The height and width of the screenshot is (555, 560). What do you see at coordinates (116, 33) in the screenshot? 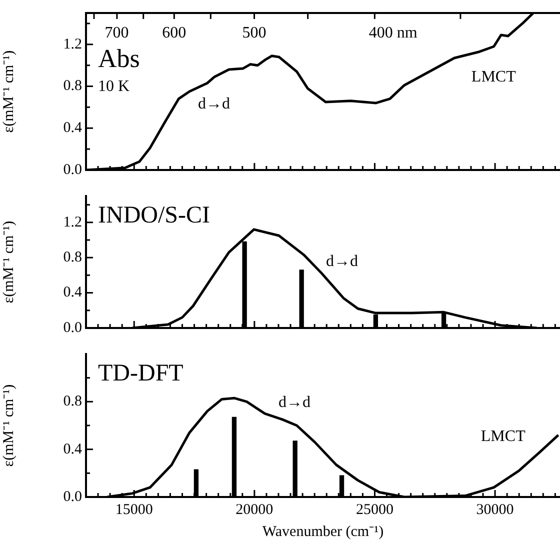
I see `annotation: 700` at bounding box center [116, 33].